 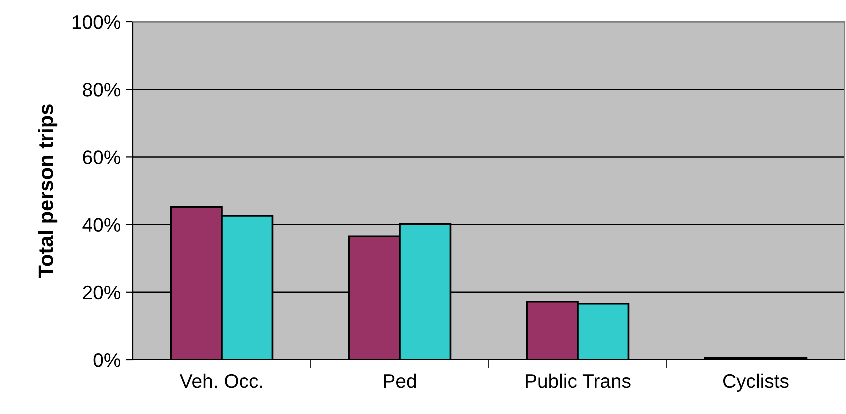 I want to click on y-tick-label: 80%, so click(x=102, y=90).